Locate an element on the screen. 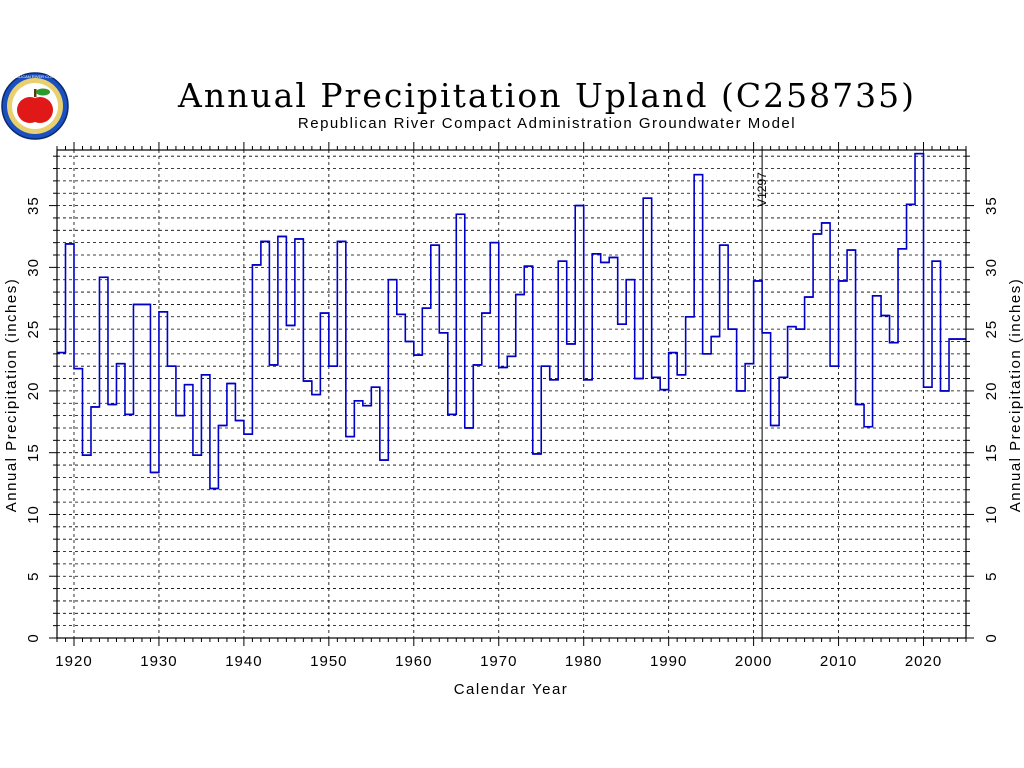 The height and width of the screenshot is (768, 1024). y-tick-label-right: 30 is located at coordinates (991, 267).